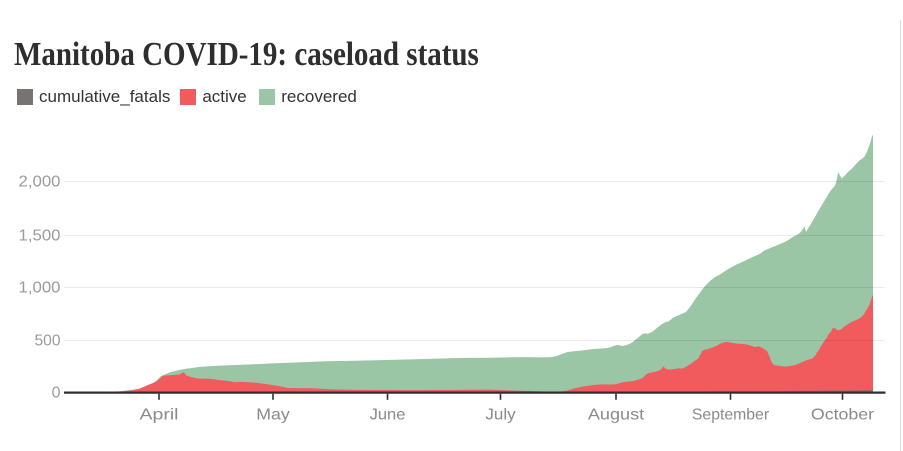 The width and height of the screenshot is (903, 451). Describe the element at coordinates (731, 415) in the screenshot. I see `svg-text: September` at that location.